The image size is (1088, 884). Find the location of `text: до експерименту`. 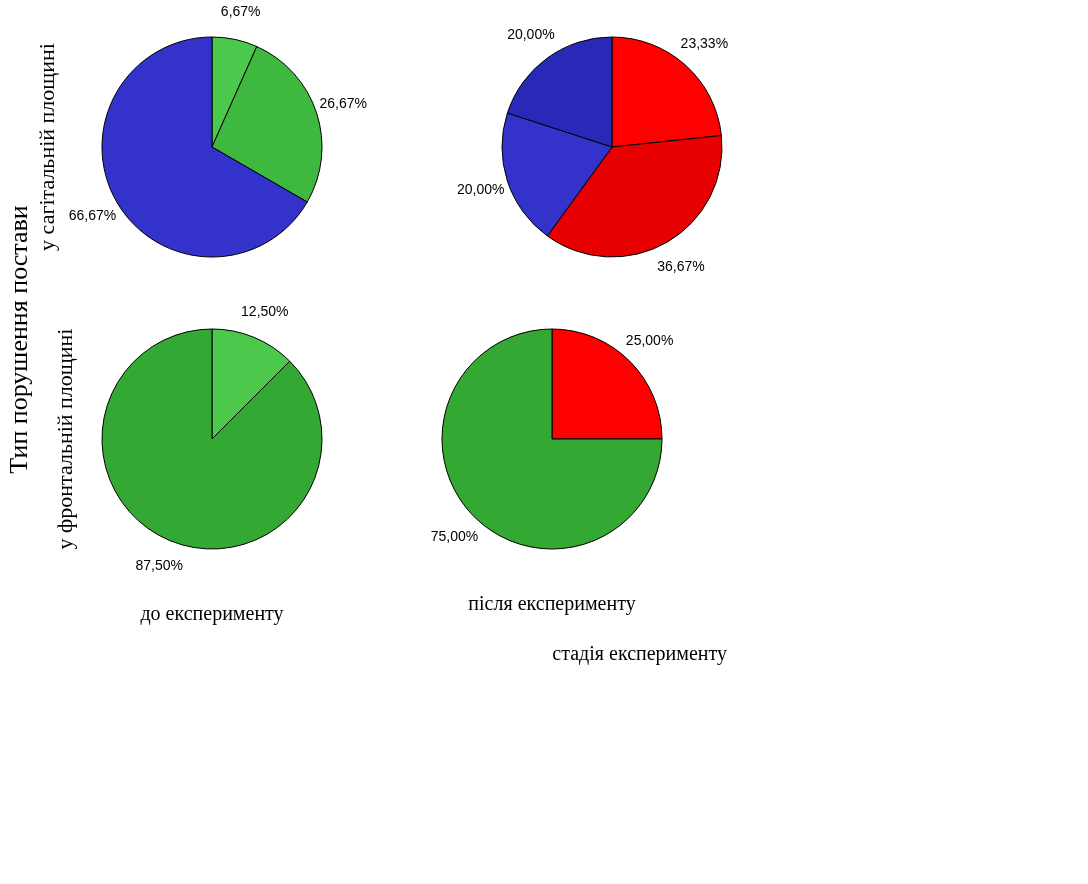

text: до експерименту is located at coordinates (212, 613).